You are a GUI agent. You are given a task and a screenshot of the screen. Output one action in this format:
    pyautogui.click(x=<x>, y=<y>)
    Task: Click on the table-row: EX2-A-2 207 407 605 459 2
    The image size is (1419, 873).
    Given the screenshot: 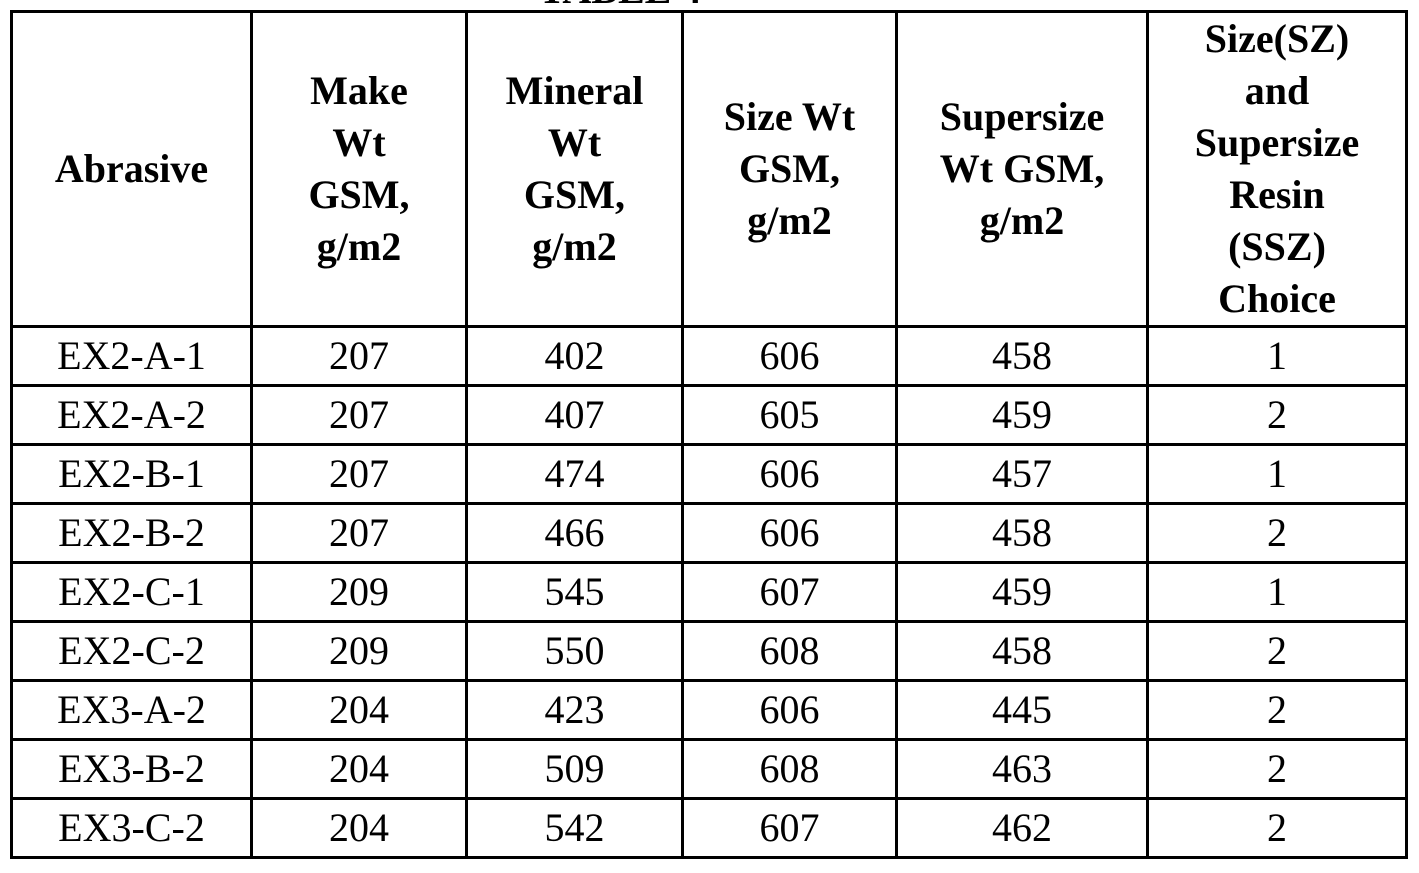 What is the action you would take?
    pyautogui.click(x=709, y=415)
    